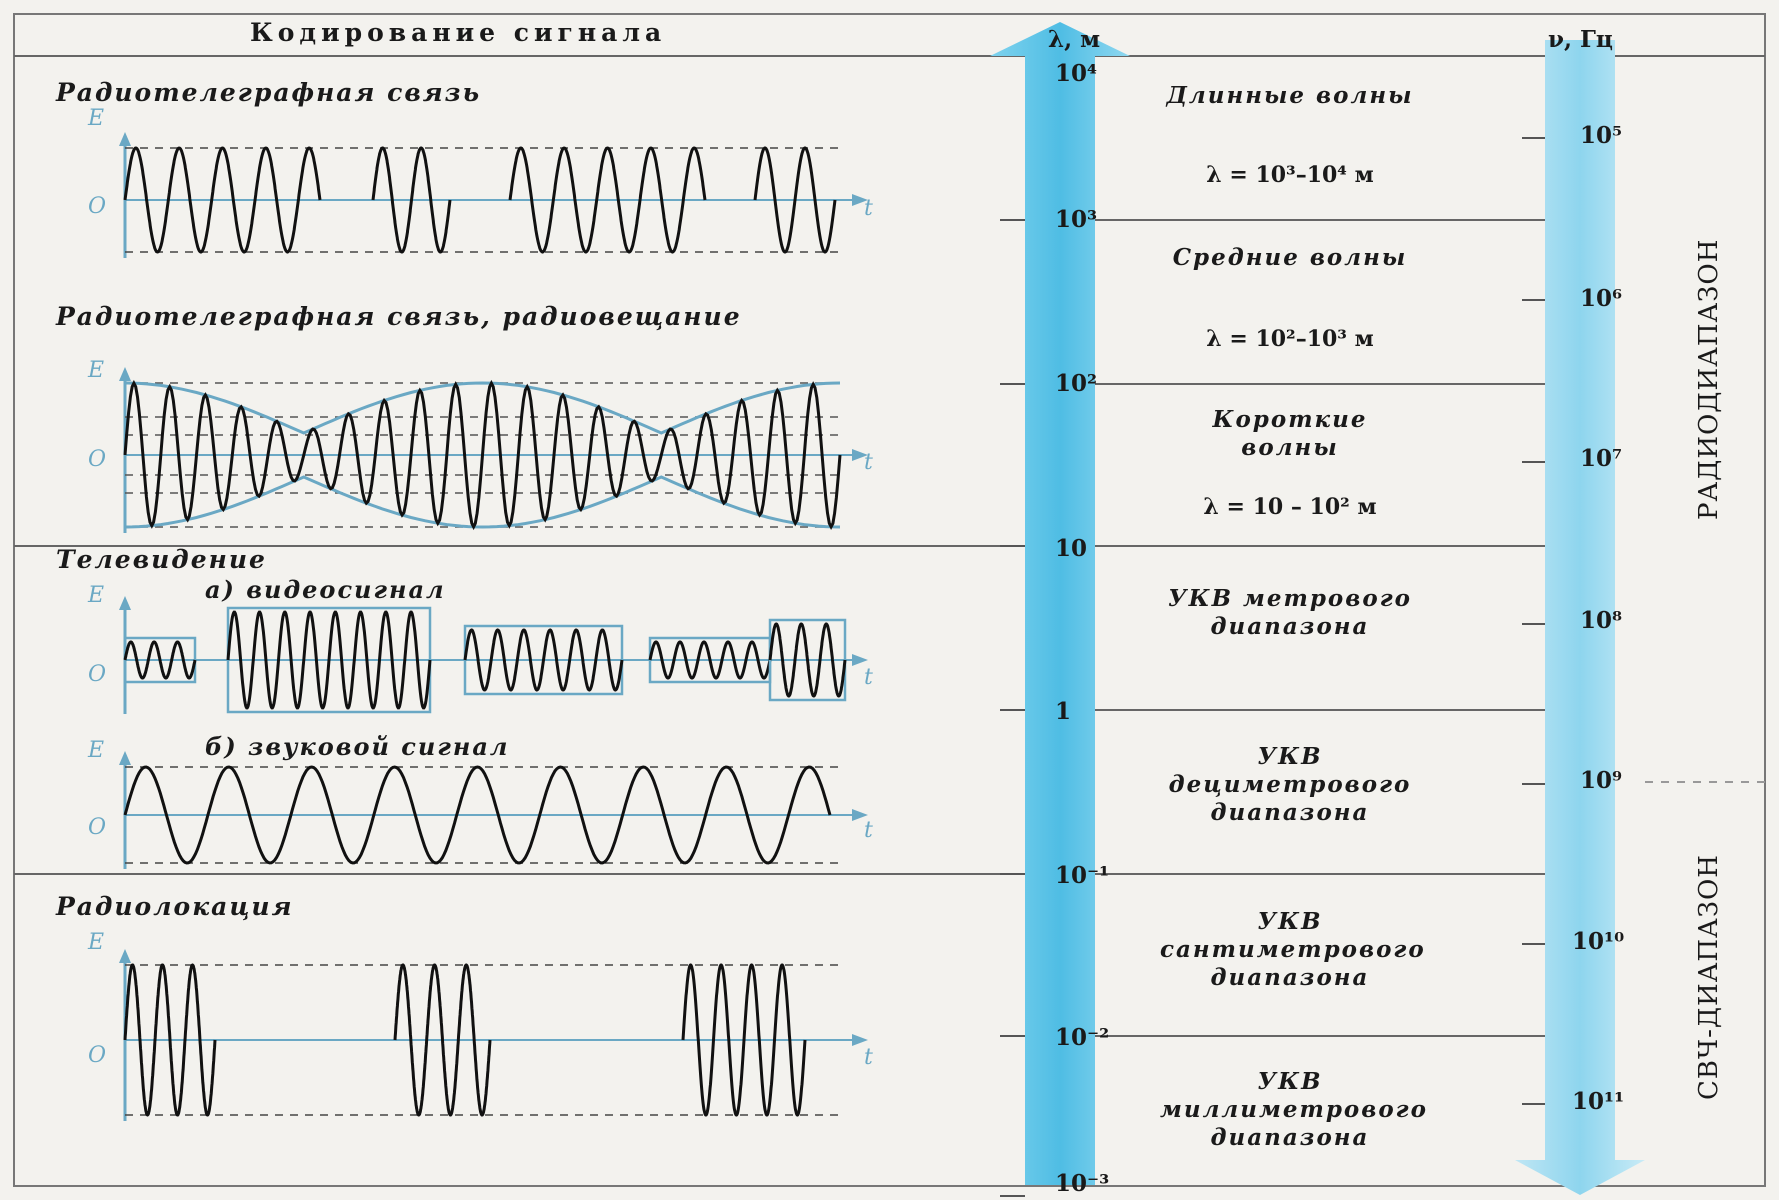 The width and height of the screenshot is (1779, 1200). Describe the element at coordinates (96, 595) in the screenshot. I see `axis-e-3: E` at that location.